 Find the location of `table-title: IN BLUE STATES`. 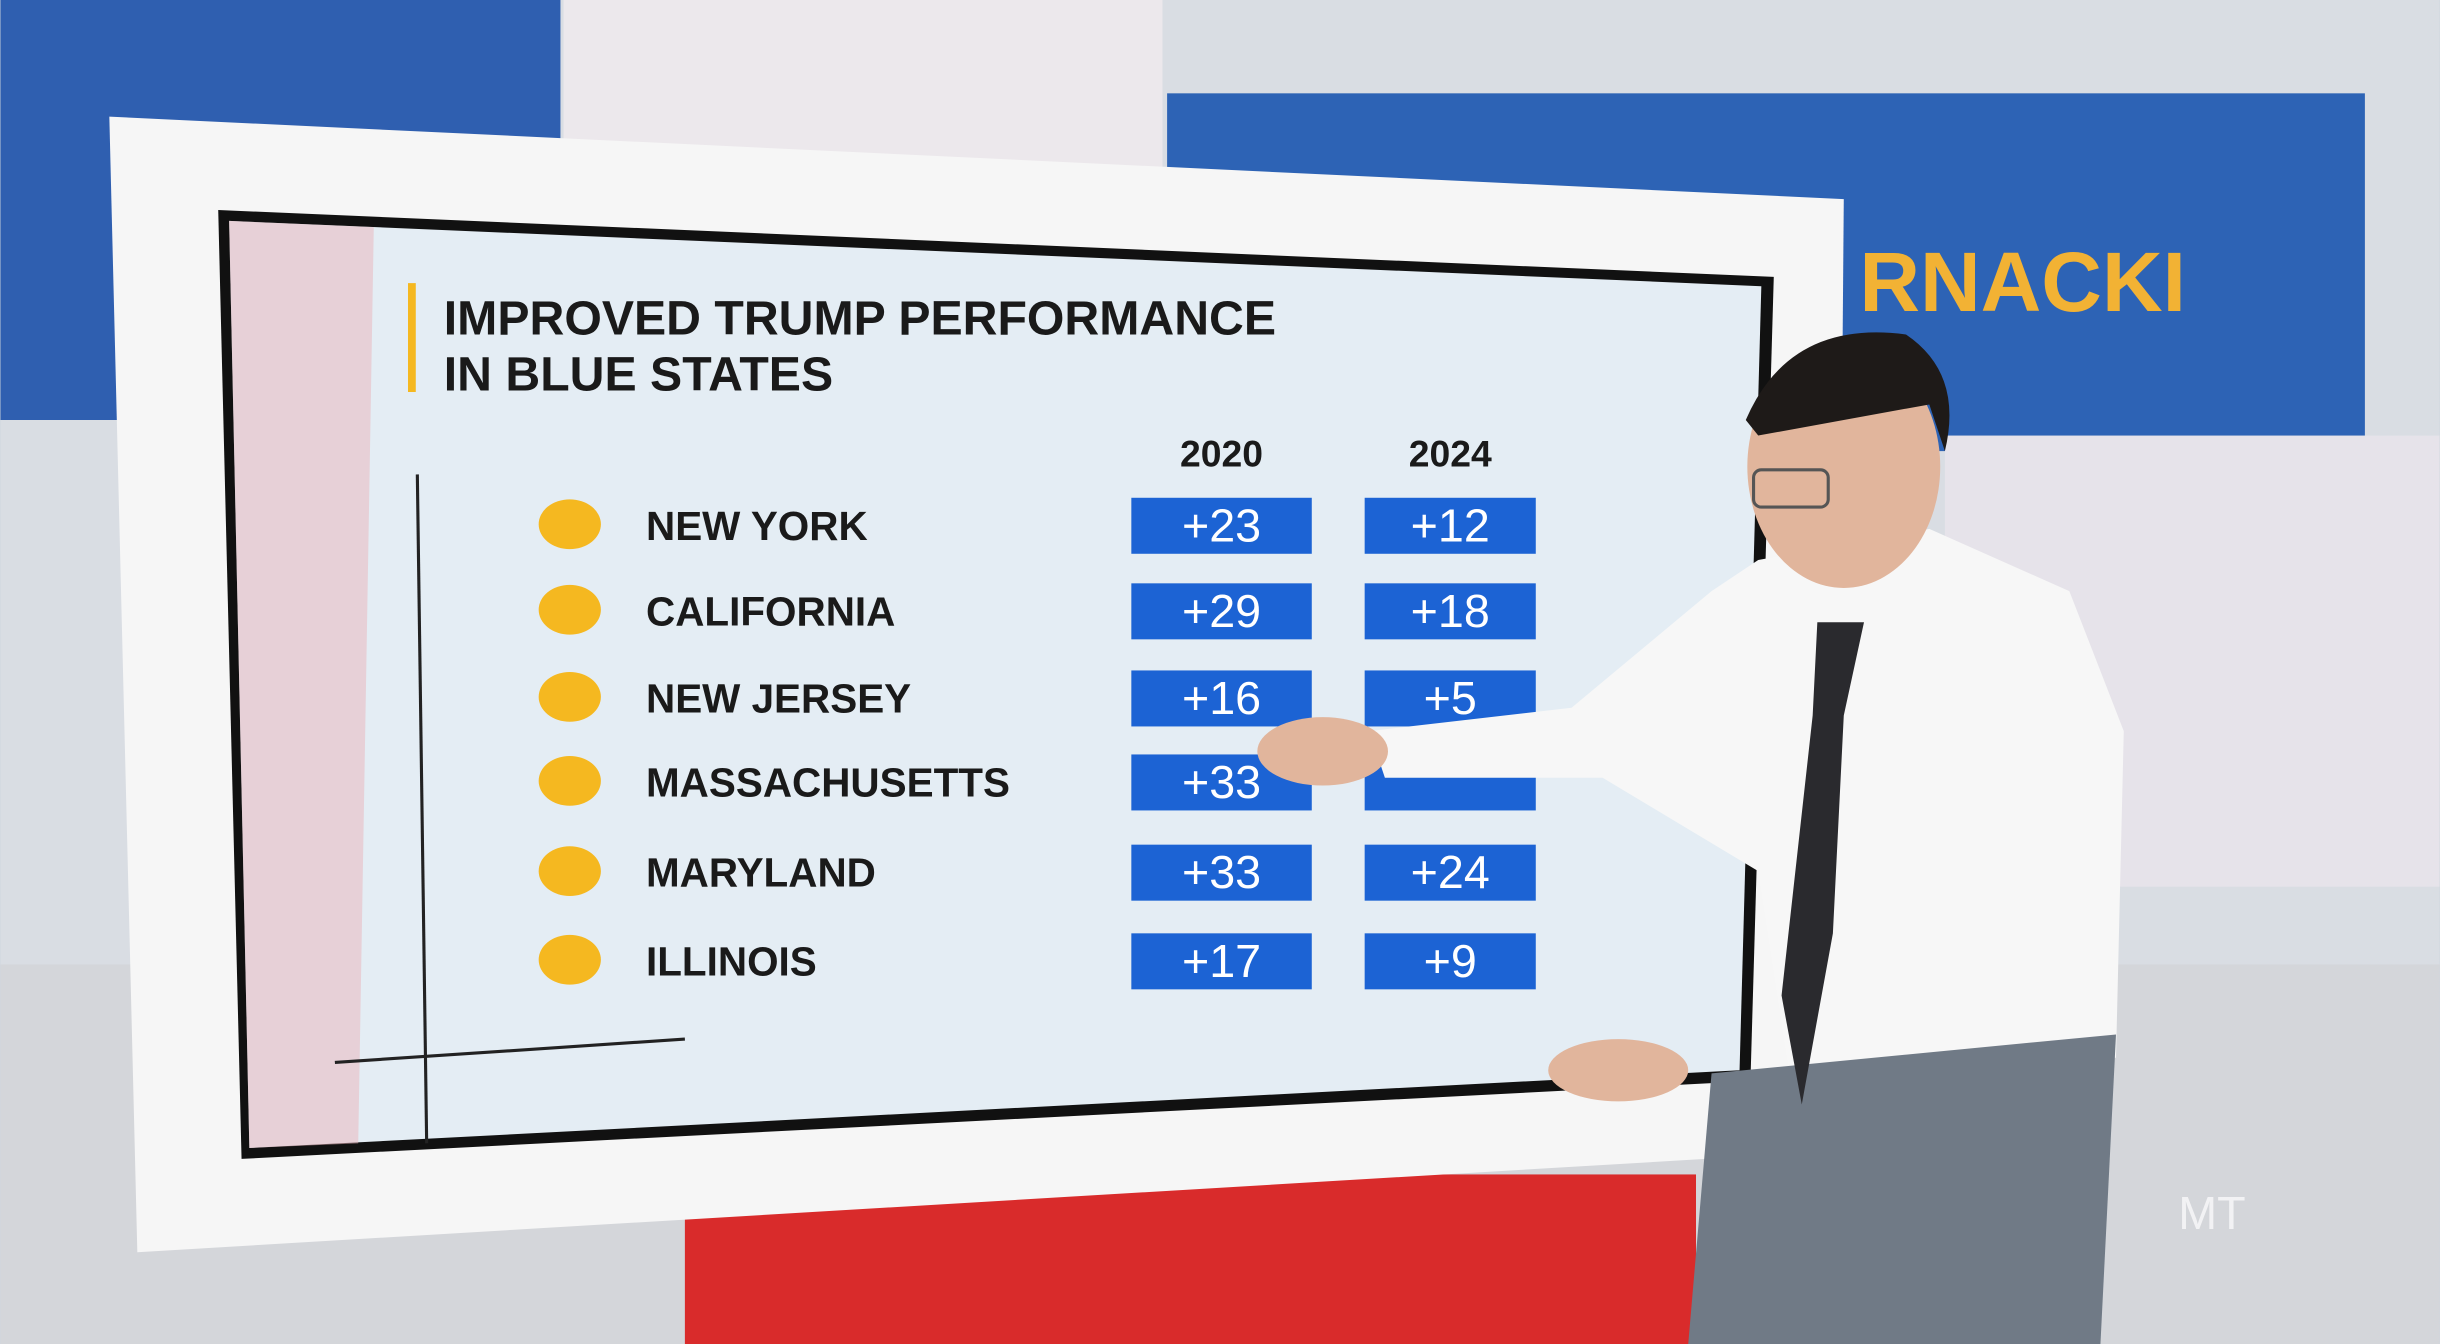

table-title: IN BLUE STATES is located at coordinates (638, 374).